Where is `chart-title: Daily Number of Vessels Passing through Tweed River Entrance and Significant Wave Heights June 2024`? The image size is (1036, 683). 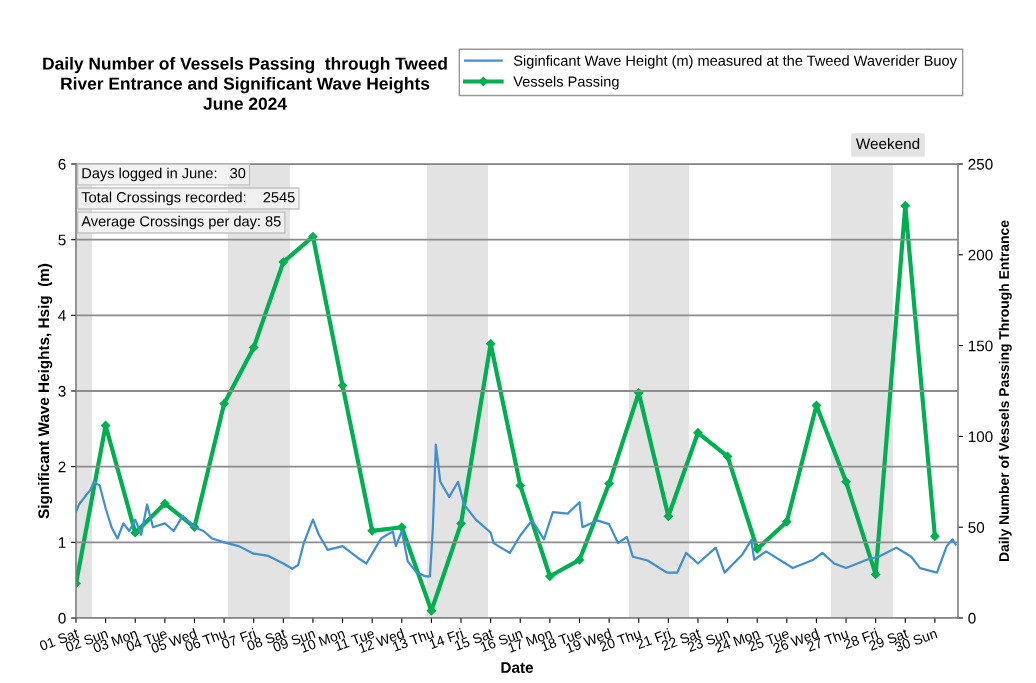 chart-title: Daily Number of Vessels Passing through Tweed River Entrance and Significant Wave Heights June 2024 is located at coordinates (245, 83).